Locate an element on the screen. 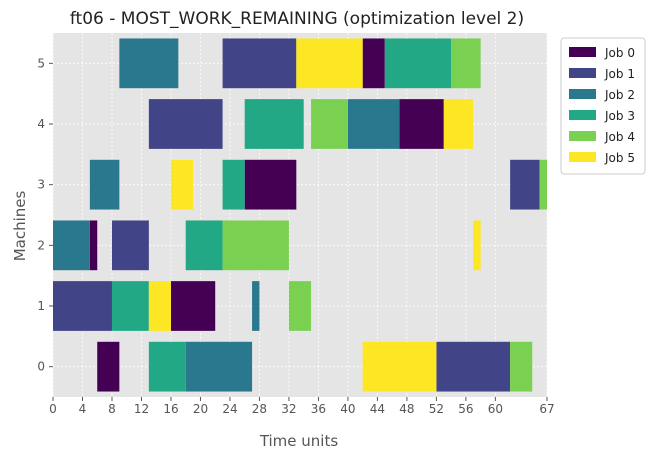 The height and width of the screenshot is (460, 654). legend-label: Job 4 is located at coordinates (619, 137).